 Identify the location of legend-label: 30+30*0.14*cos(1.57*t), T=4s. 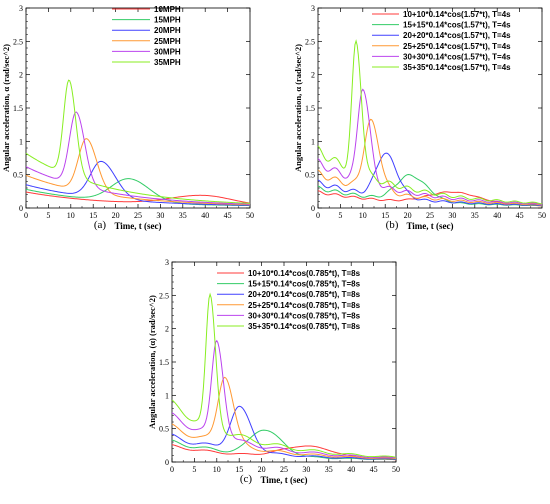
(457, 56).